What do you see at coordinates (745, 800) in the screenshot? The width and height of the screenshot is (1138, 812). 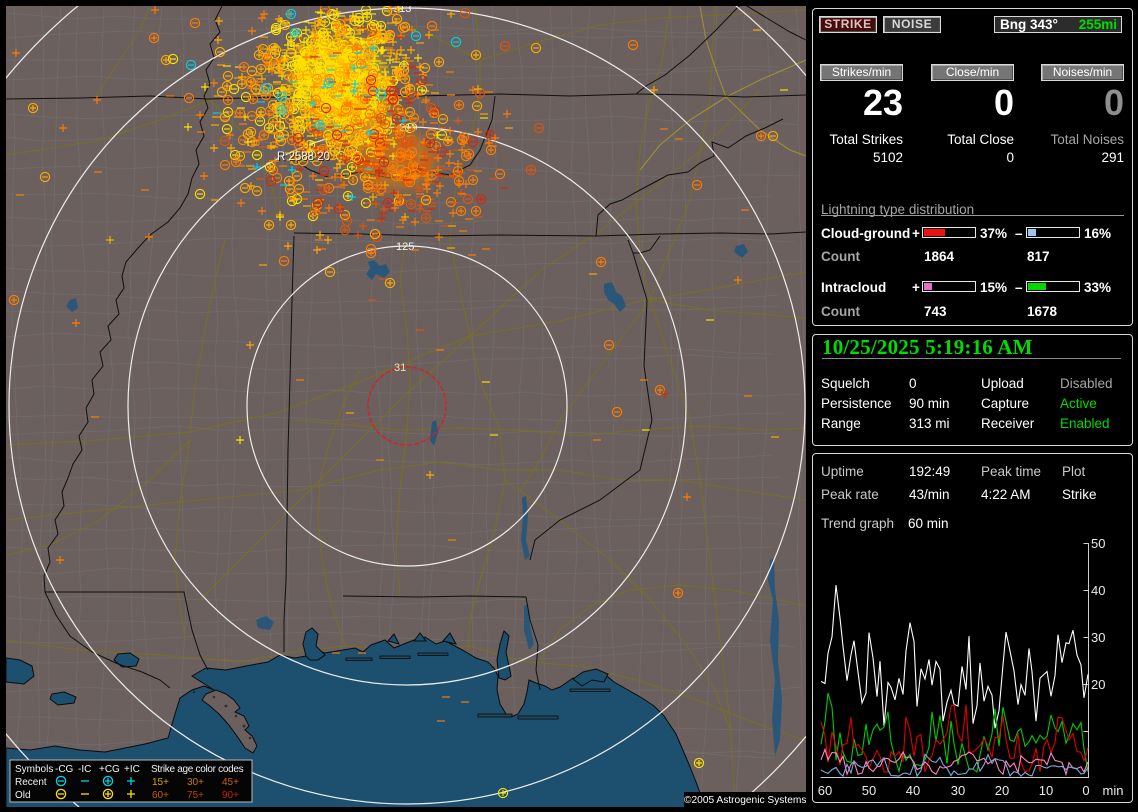 I see `svg-text: ©2005 Astrogenic Systems` at bounding box center [745, 800].